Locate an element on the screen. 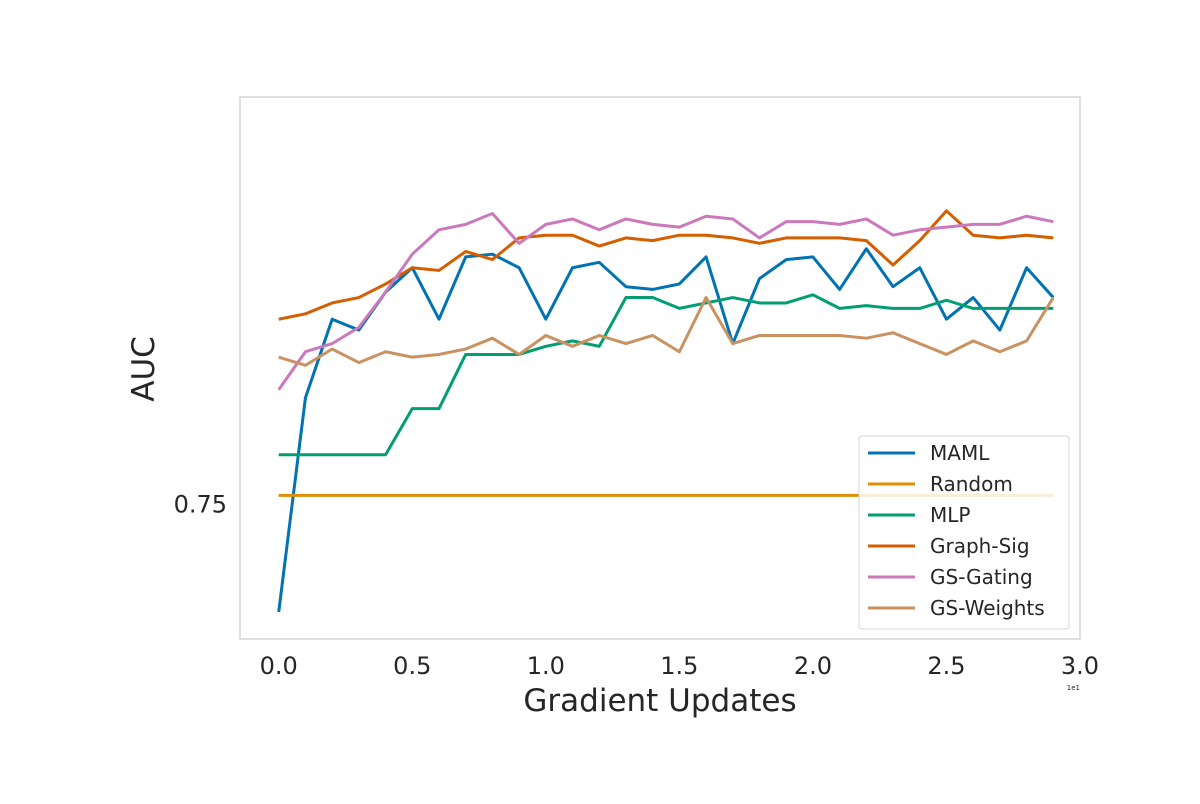 The width and height of the screenshot is (1200, 804). x-tick-label: 0.0 is located at coordinates (279, 666).